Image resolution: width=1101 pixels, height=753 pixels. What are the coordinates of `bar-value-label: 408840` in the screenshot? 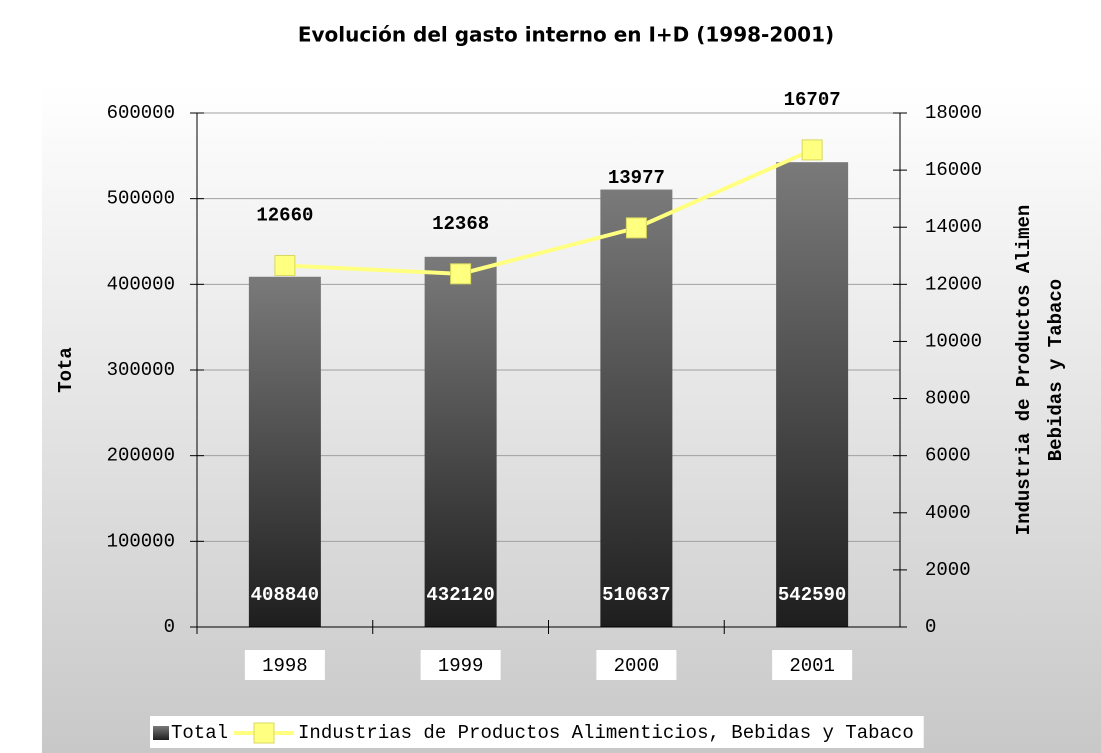 It's located at (285, 595).